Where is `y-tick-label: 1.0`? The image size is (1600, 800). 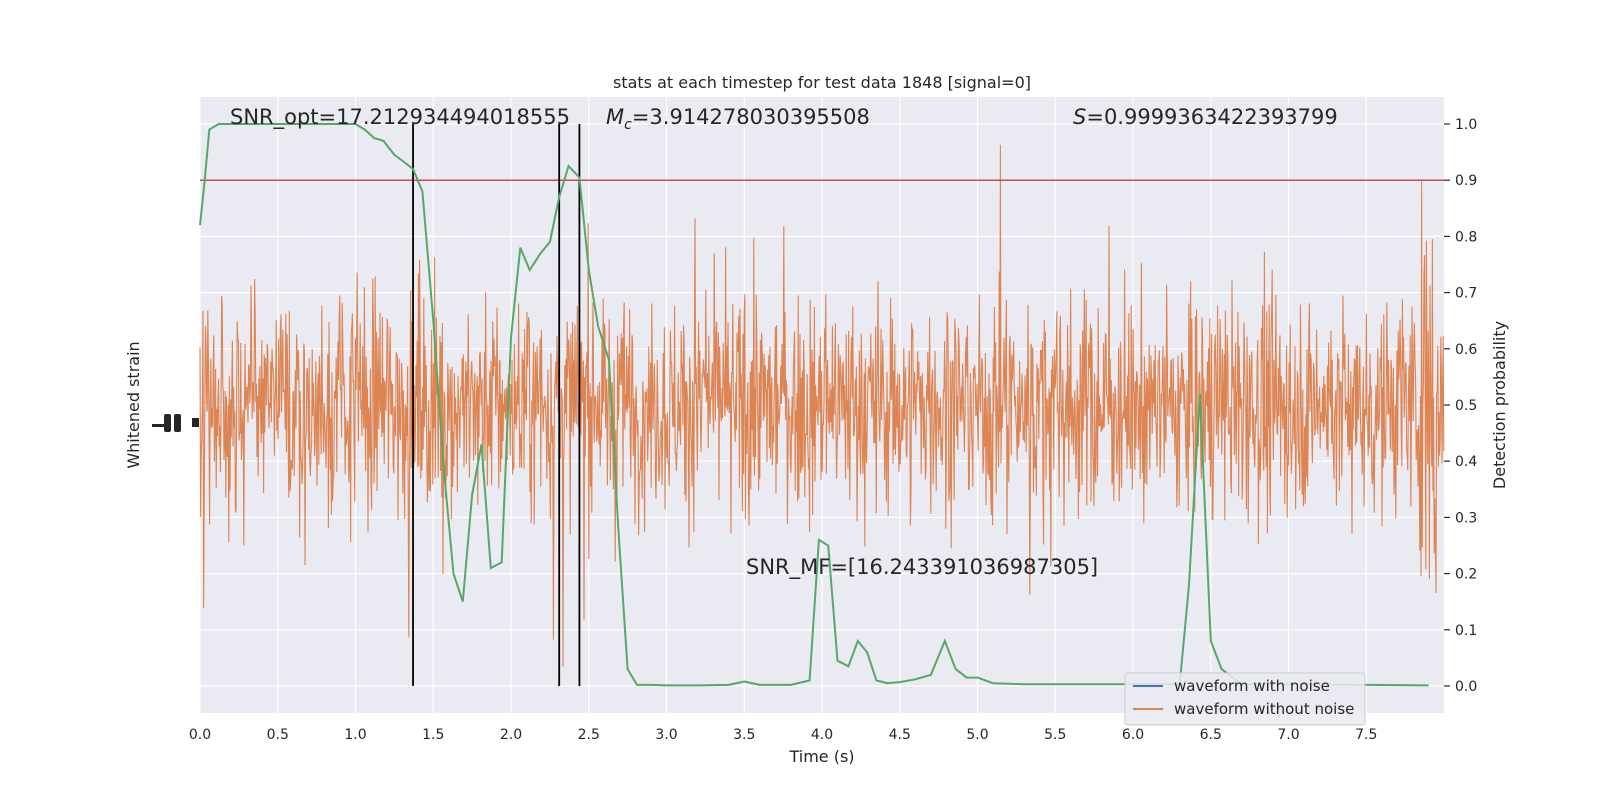 y-tick-label: 1.0 is located at coordinates (1466, 125).